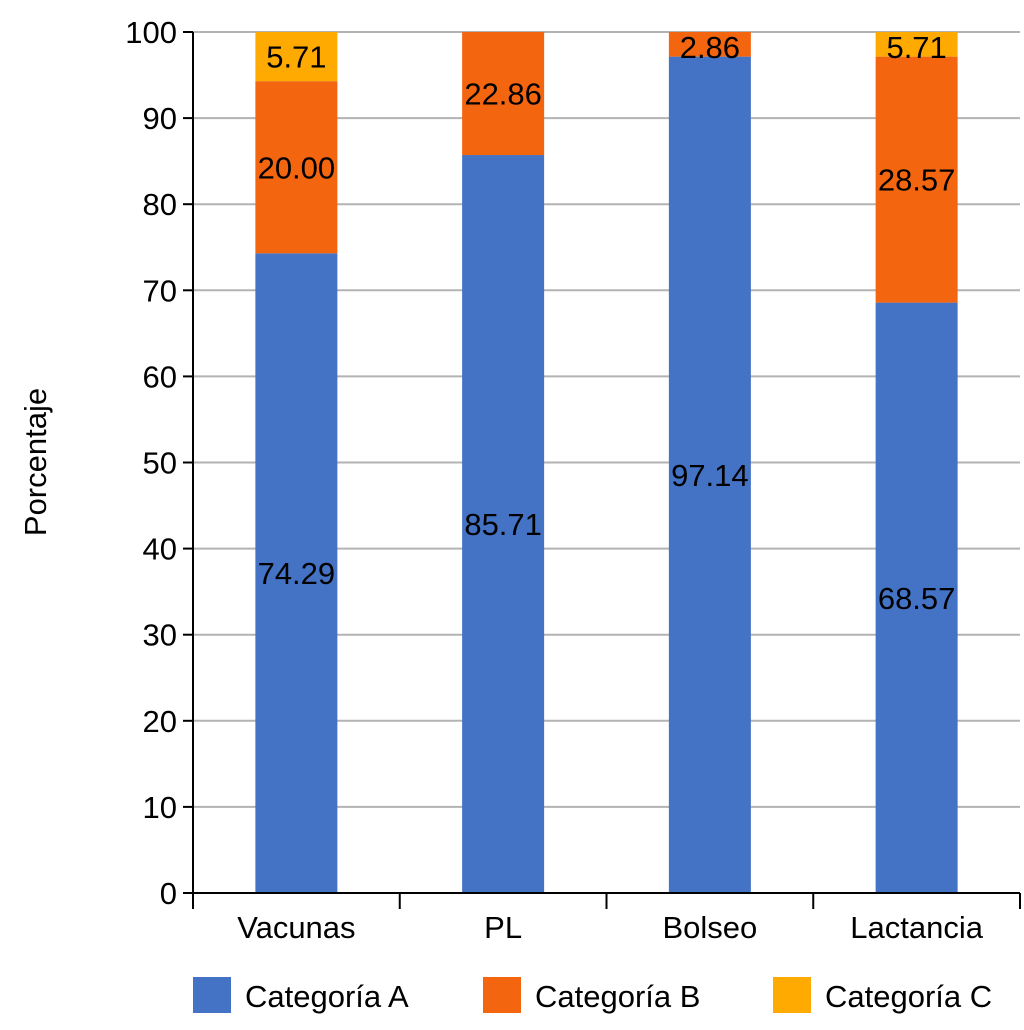 The width and height of the screenshot is (1024, 1030). I want to click on data-label: 85.71, so click(503, 524).